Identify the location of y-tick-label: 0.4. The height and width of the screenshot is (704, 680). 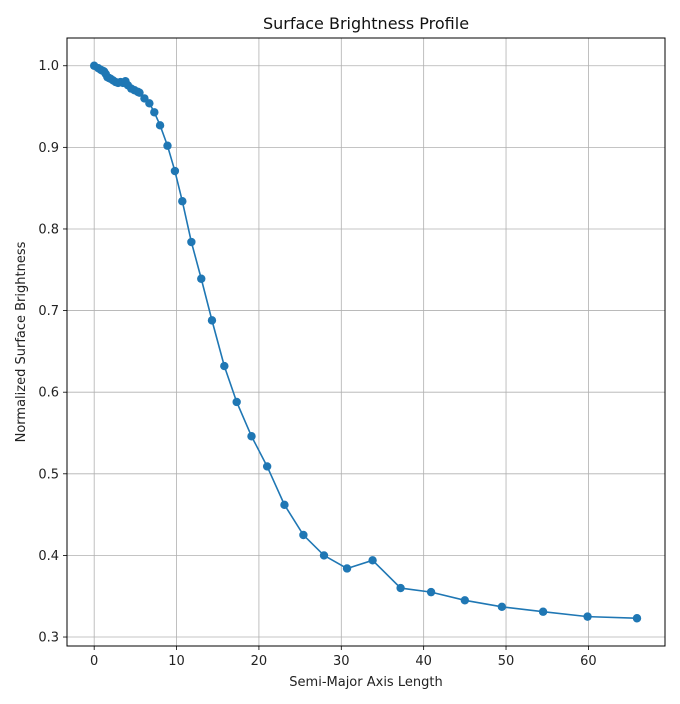
(48, 556).